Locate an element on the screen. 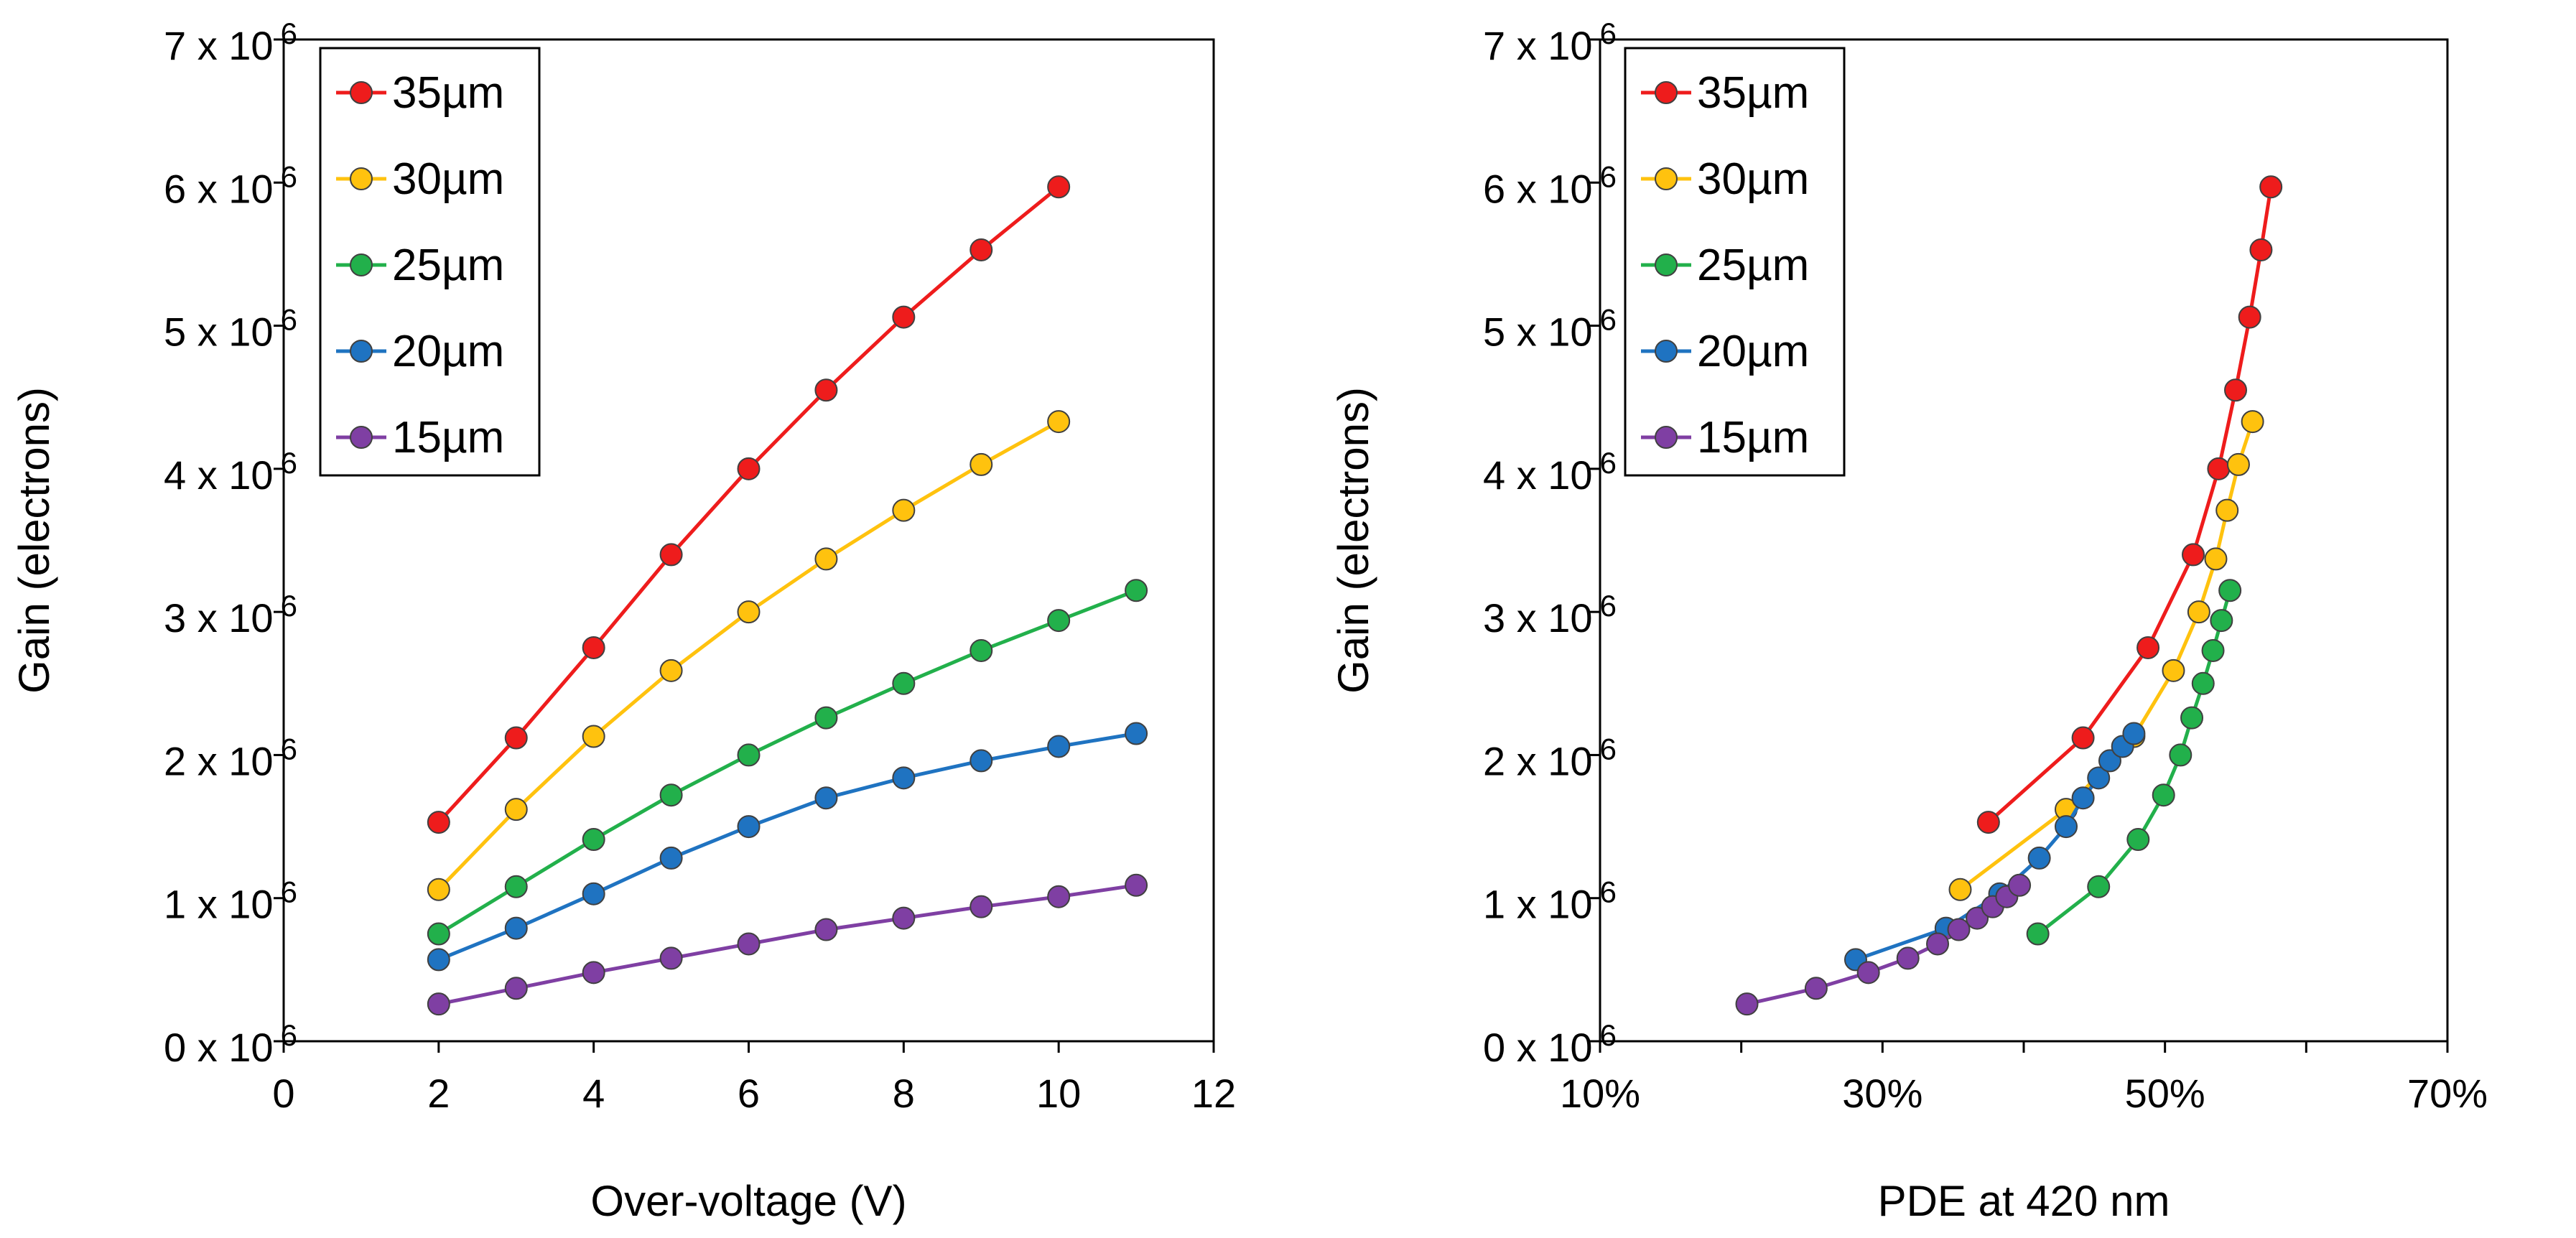 The image size is (2576, 1238). y-tick-label: 0 x 10 6 is located at coordinates (231, 1044).